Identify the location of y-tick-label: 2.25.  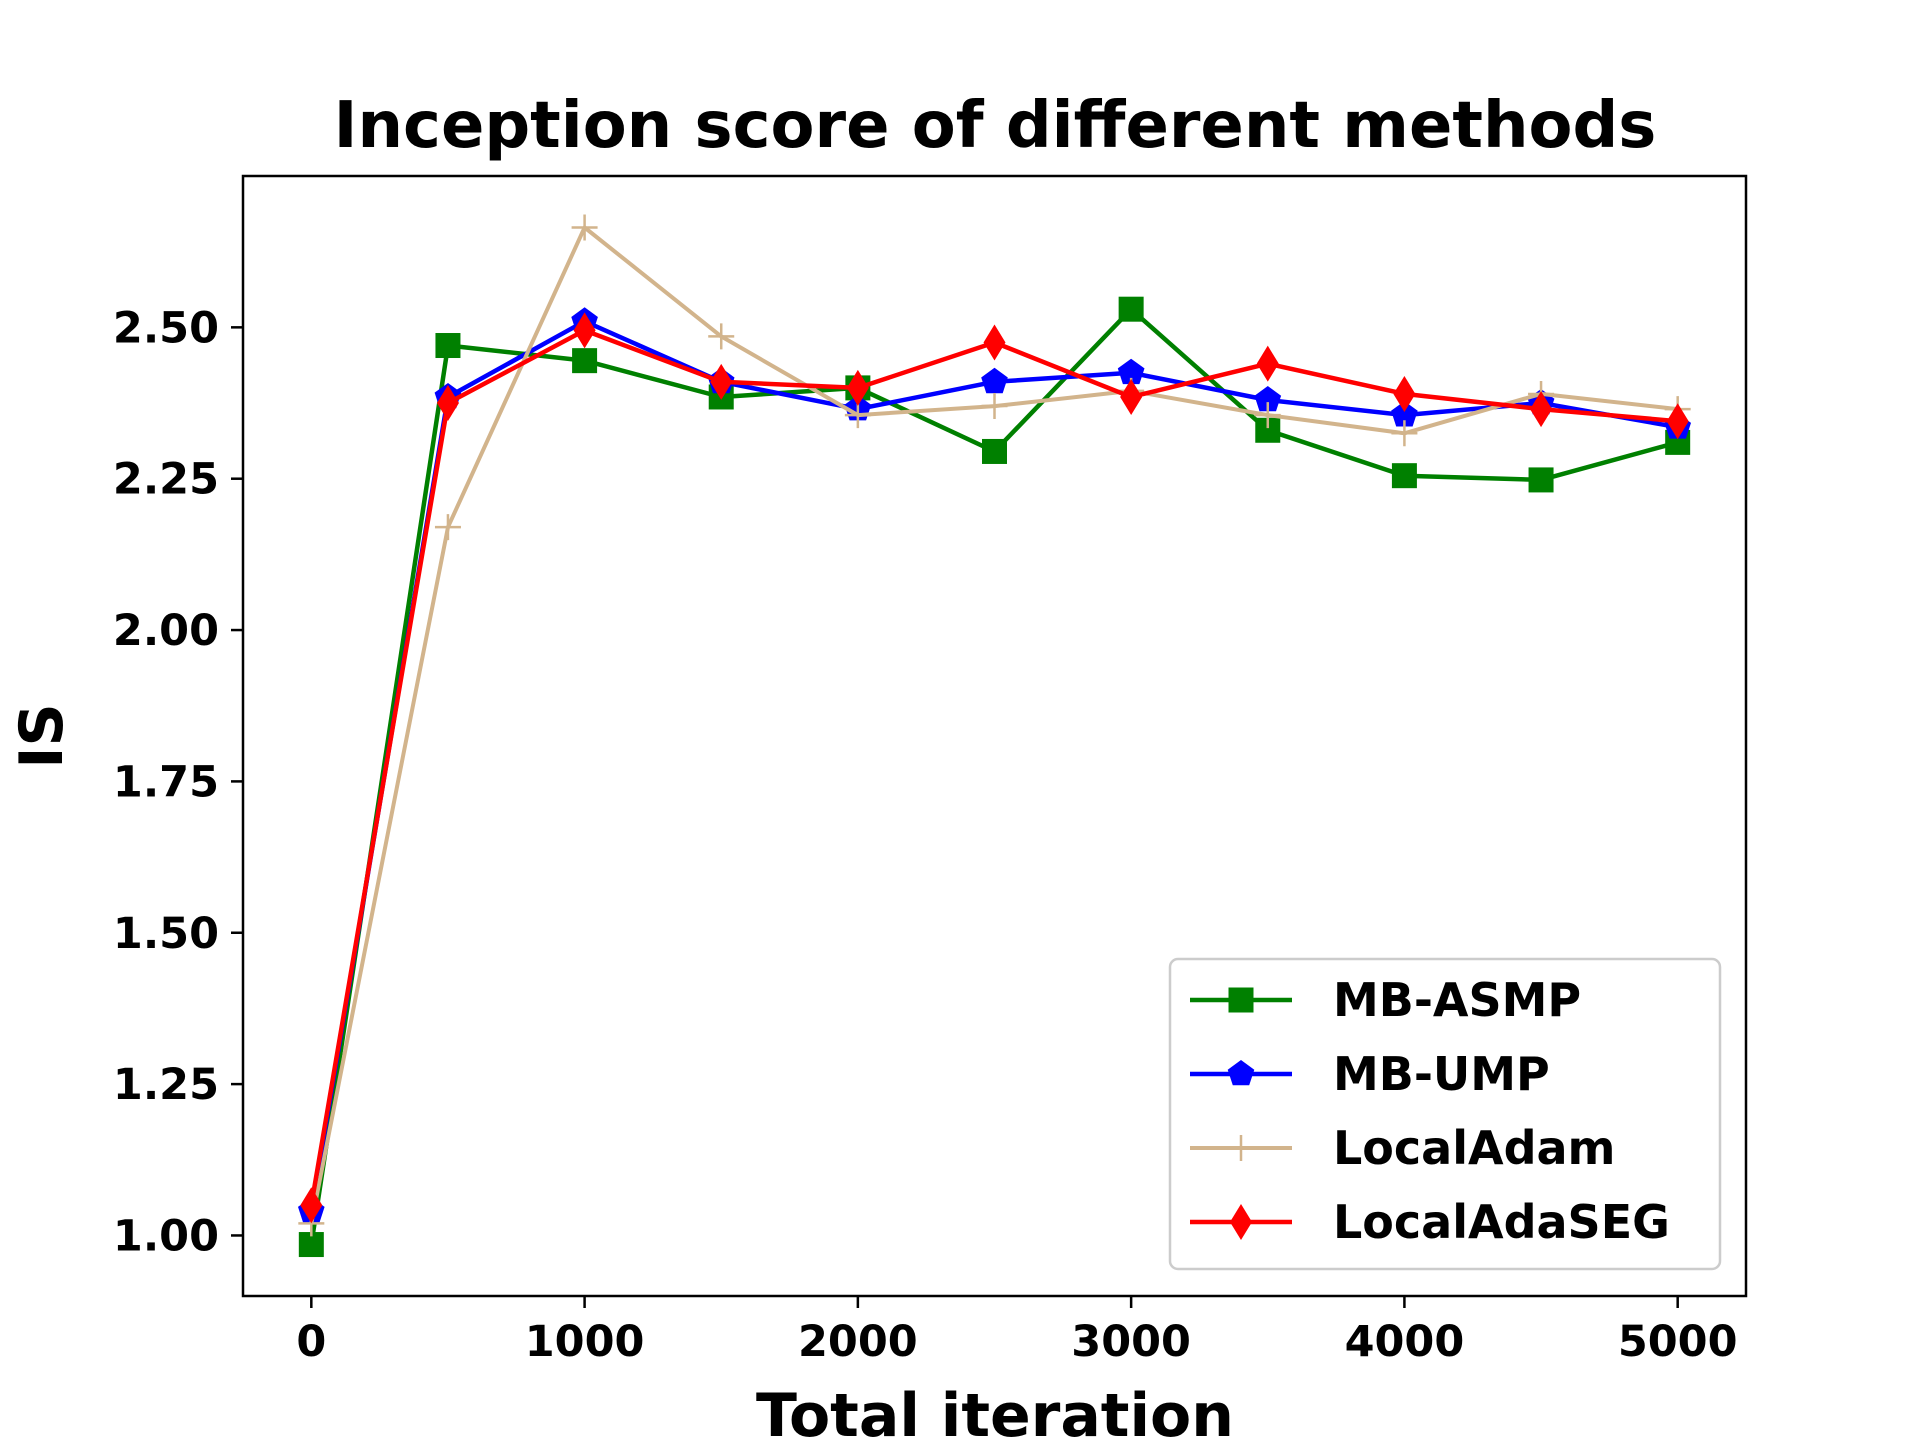
(166, 480).